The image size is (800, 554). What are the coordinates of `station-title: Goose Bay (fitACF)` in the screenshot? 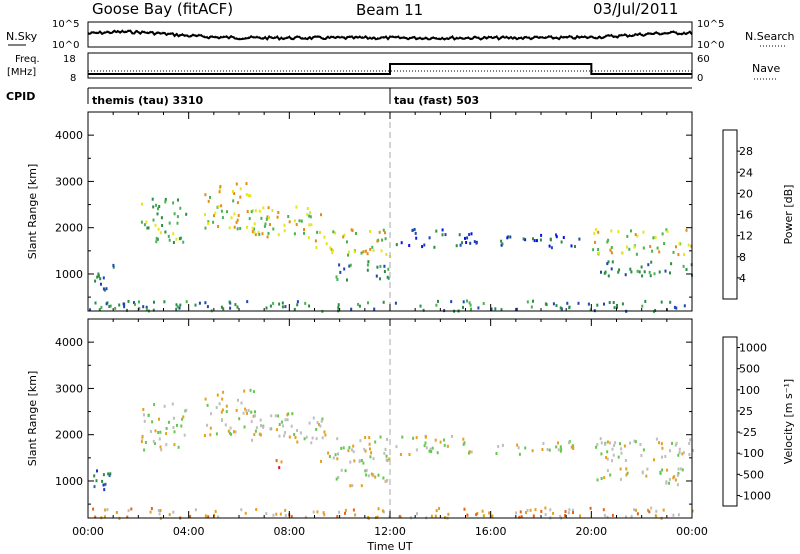 It's located at (162, 9).